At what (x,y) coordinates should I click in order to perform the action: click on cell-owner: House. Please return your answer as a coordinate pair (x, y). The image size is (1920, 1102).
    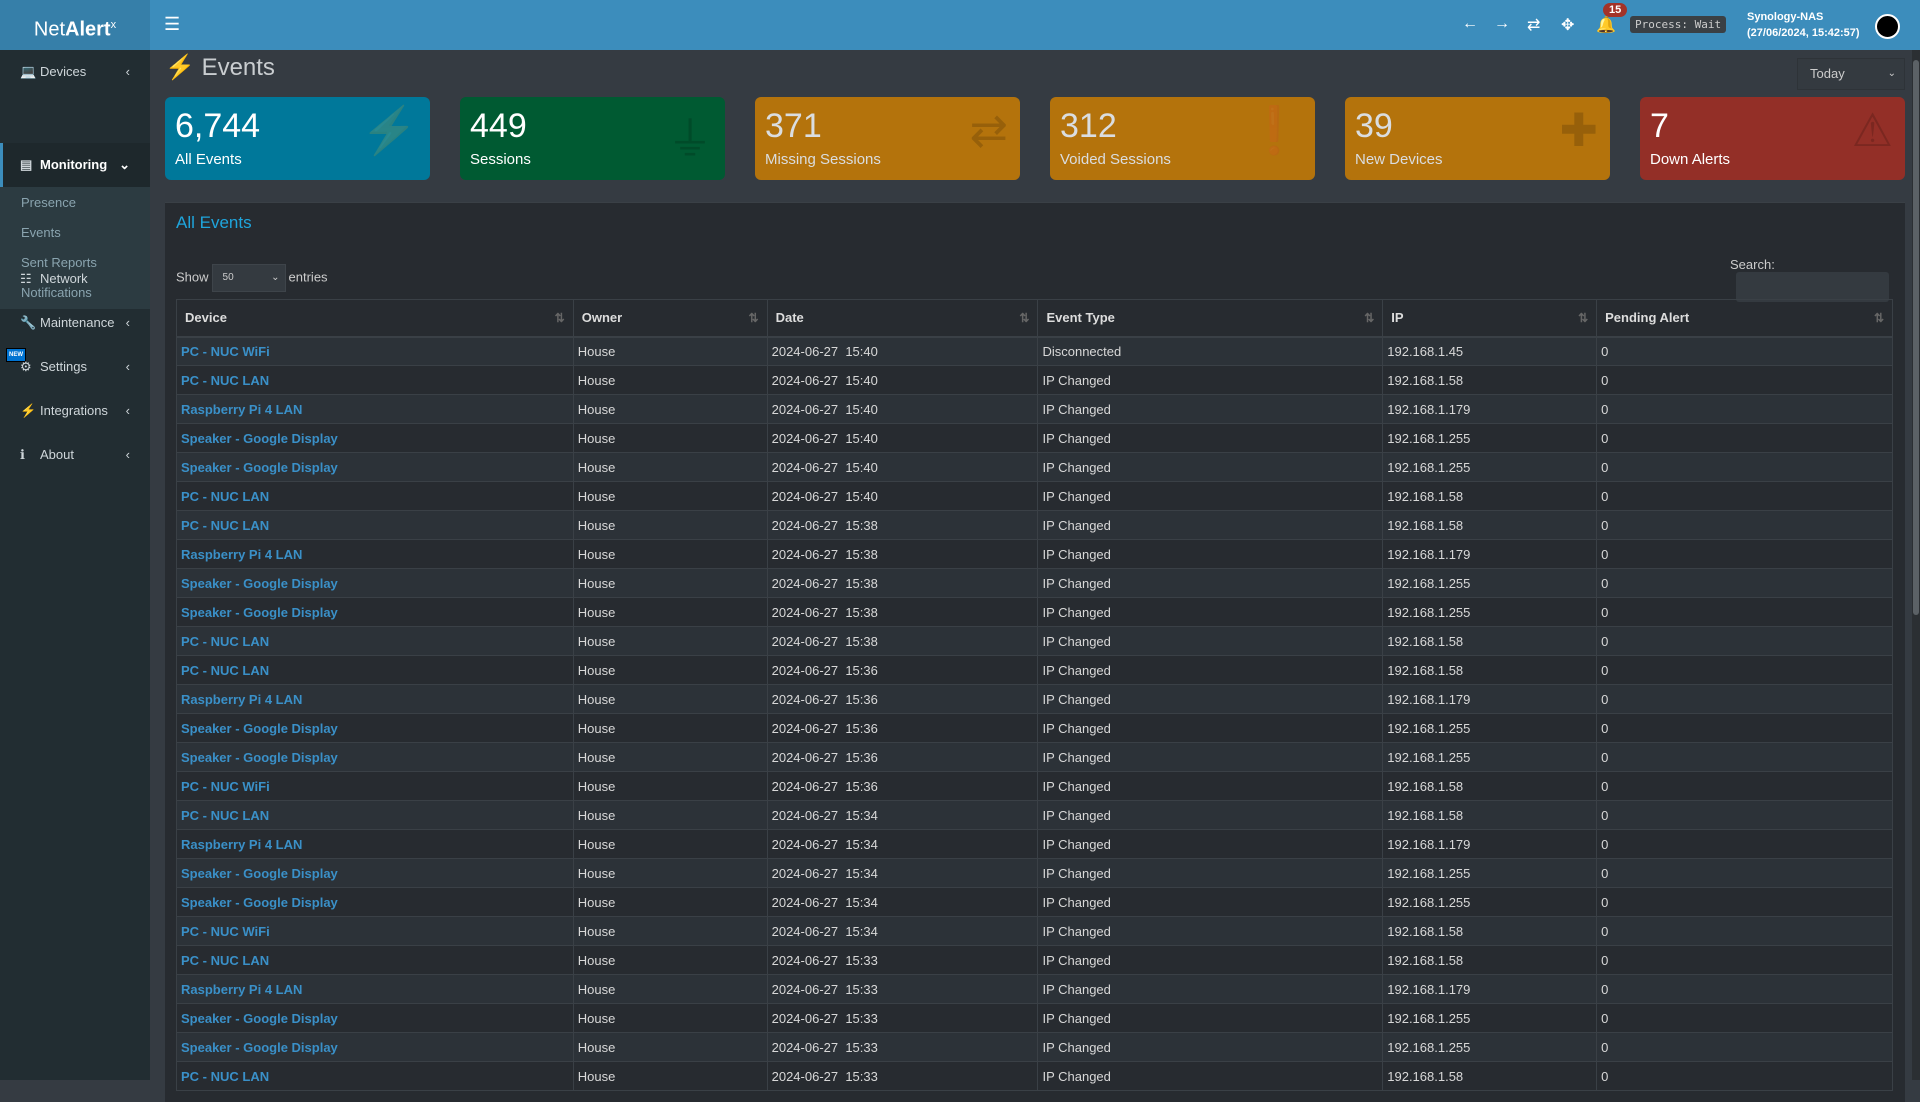
    Looking at the image, I should click on (670, 496).